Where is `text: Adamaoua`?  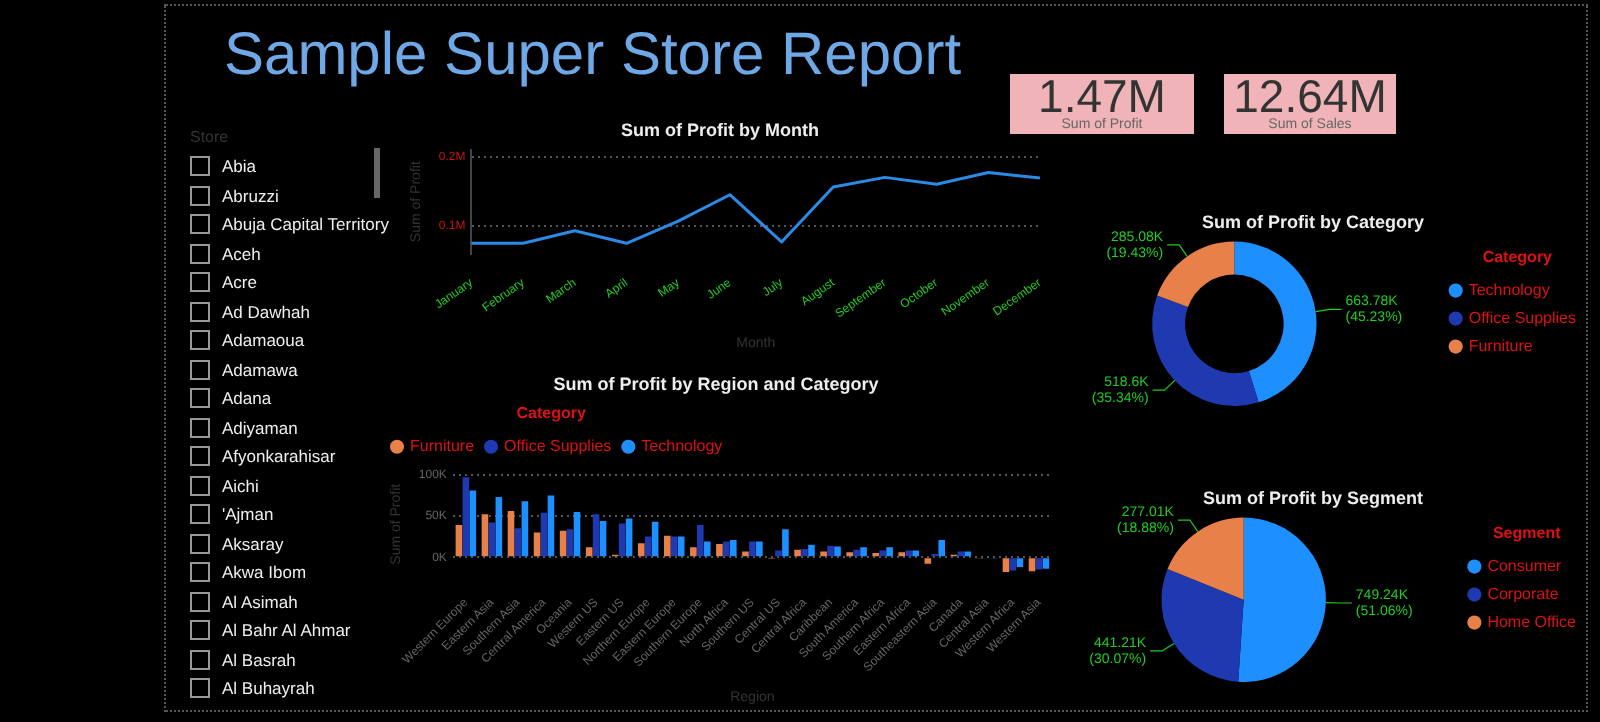
text: Adamaoua is located at coordinates (263, 340).